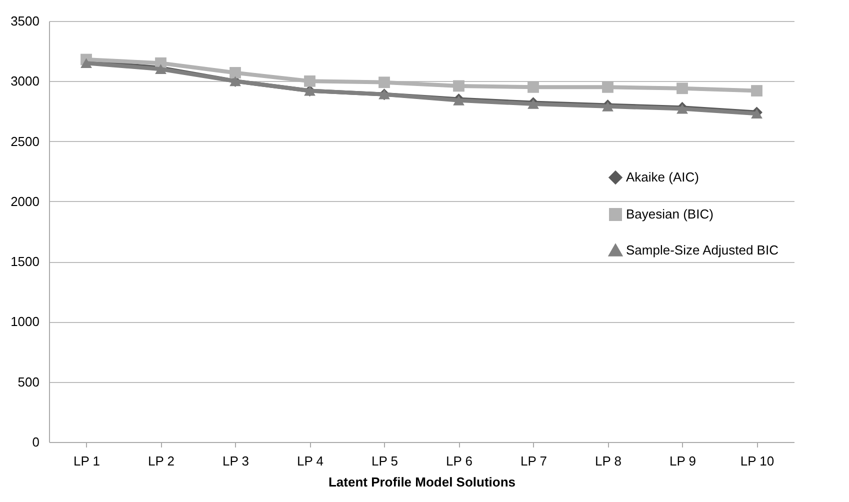 This screenshot has width=849, height=502. Describe the element at coordinates (670, 214) in the screenshot. I see `legend-label: Bayesian (BIC)` at that location.